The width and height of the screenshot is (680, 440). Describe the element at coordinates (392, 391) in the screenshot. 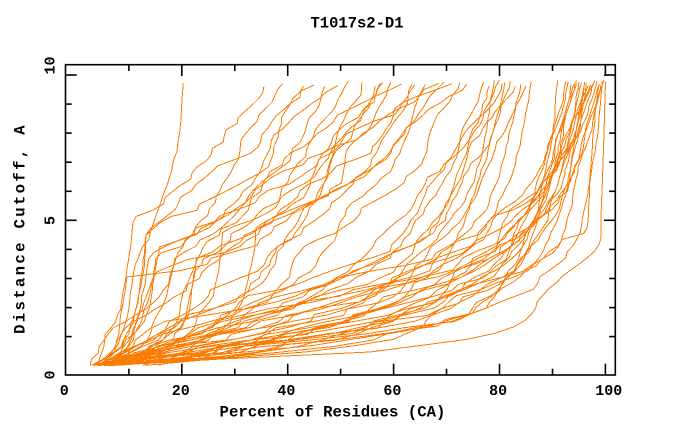

I see `svg-text: 60` at that location.